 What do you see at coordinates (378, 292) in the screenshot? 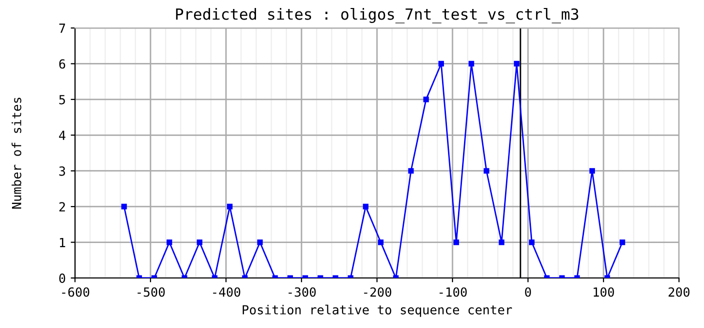
I see `x-tick-label: -200` at bounding box center [378, 292].